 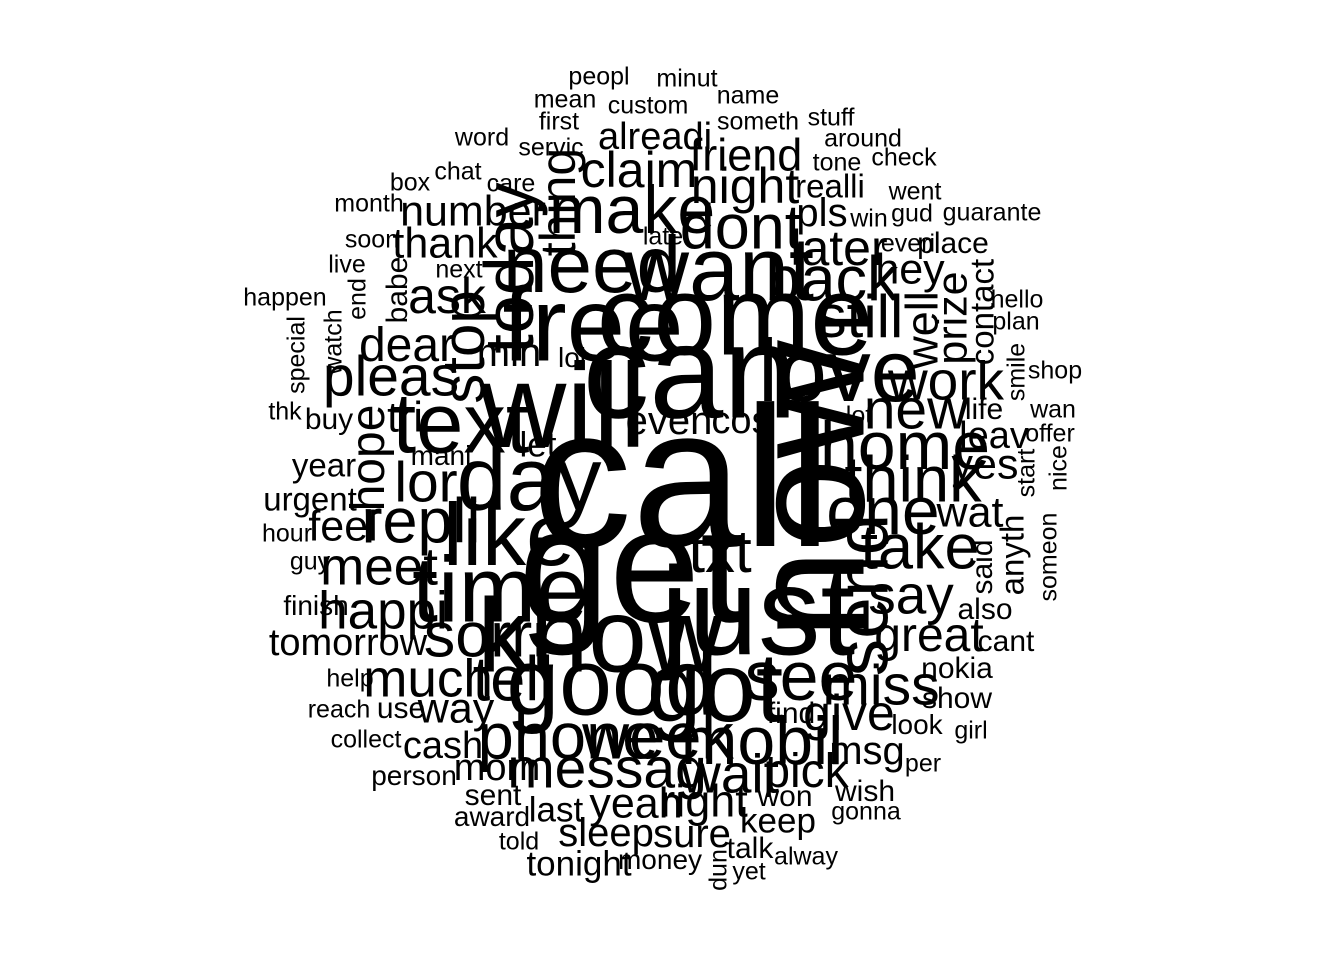 I want to click on word-win: win, so click(x=869, y=218).